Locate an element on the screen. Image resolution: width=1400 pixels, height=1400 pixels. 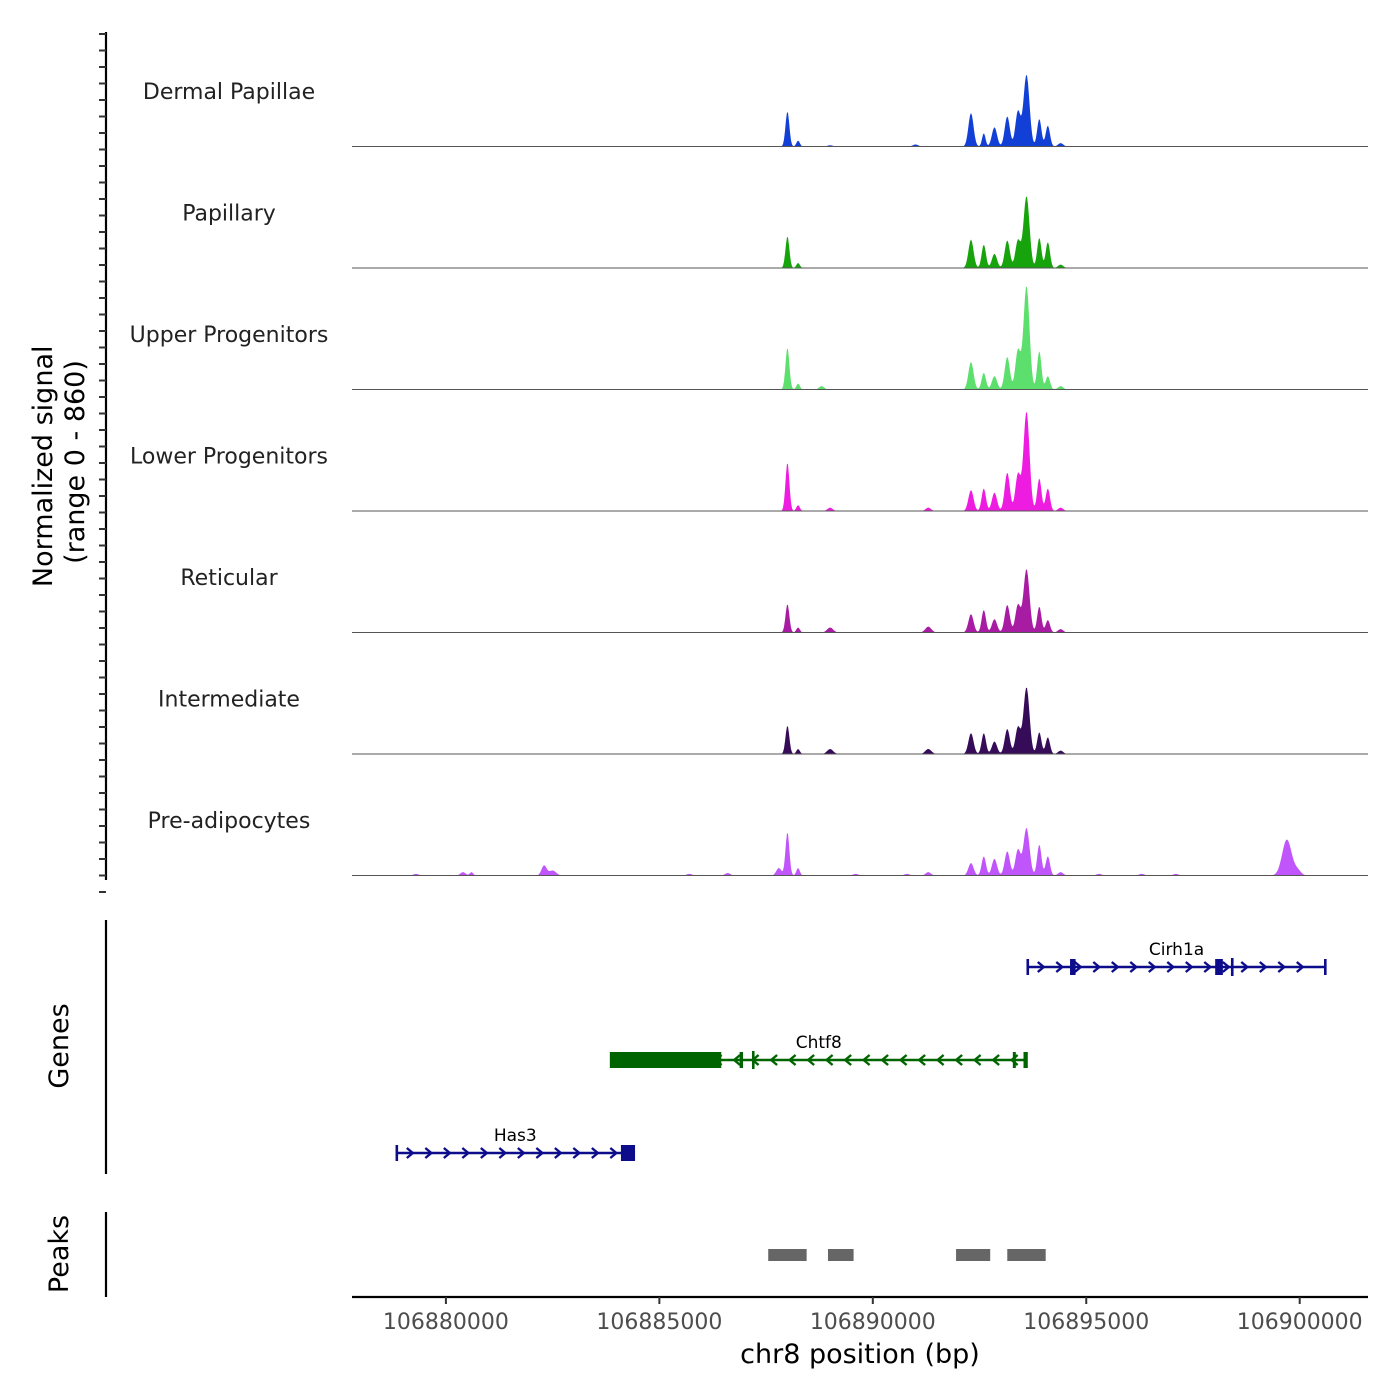
coverage-area-lower-progenitors is located at coordinates (860, 461).